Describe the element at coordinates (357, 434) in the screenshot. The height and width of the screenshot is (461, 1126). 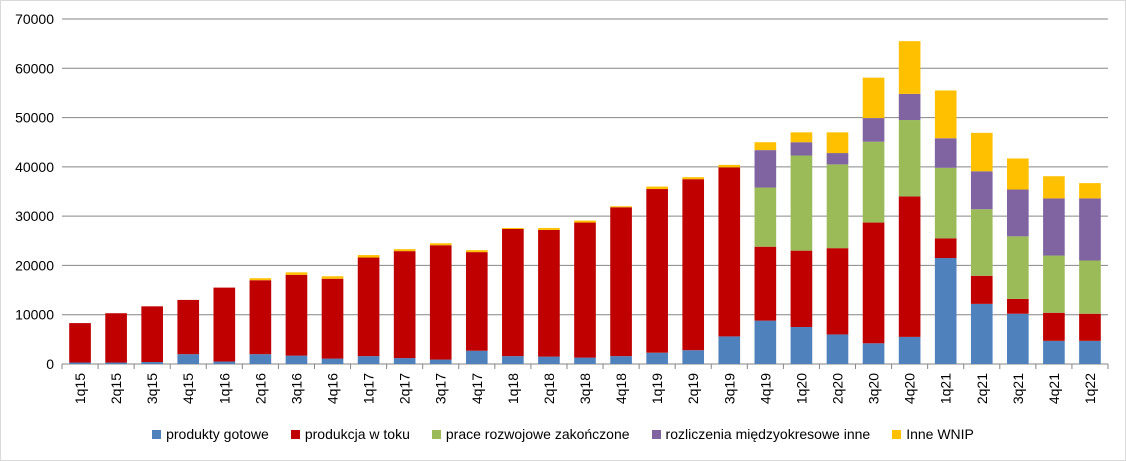
I see `legend-label: produkcja w toku` at that location.